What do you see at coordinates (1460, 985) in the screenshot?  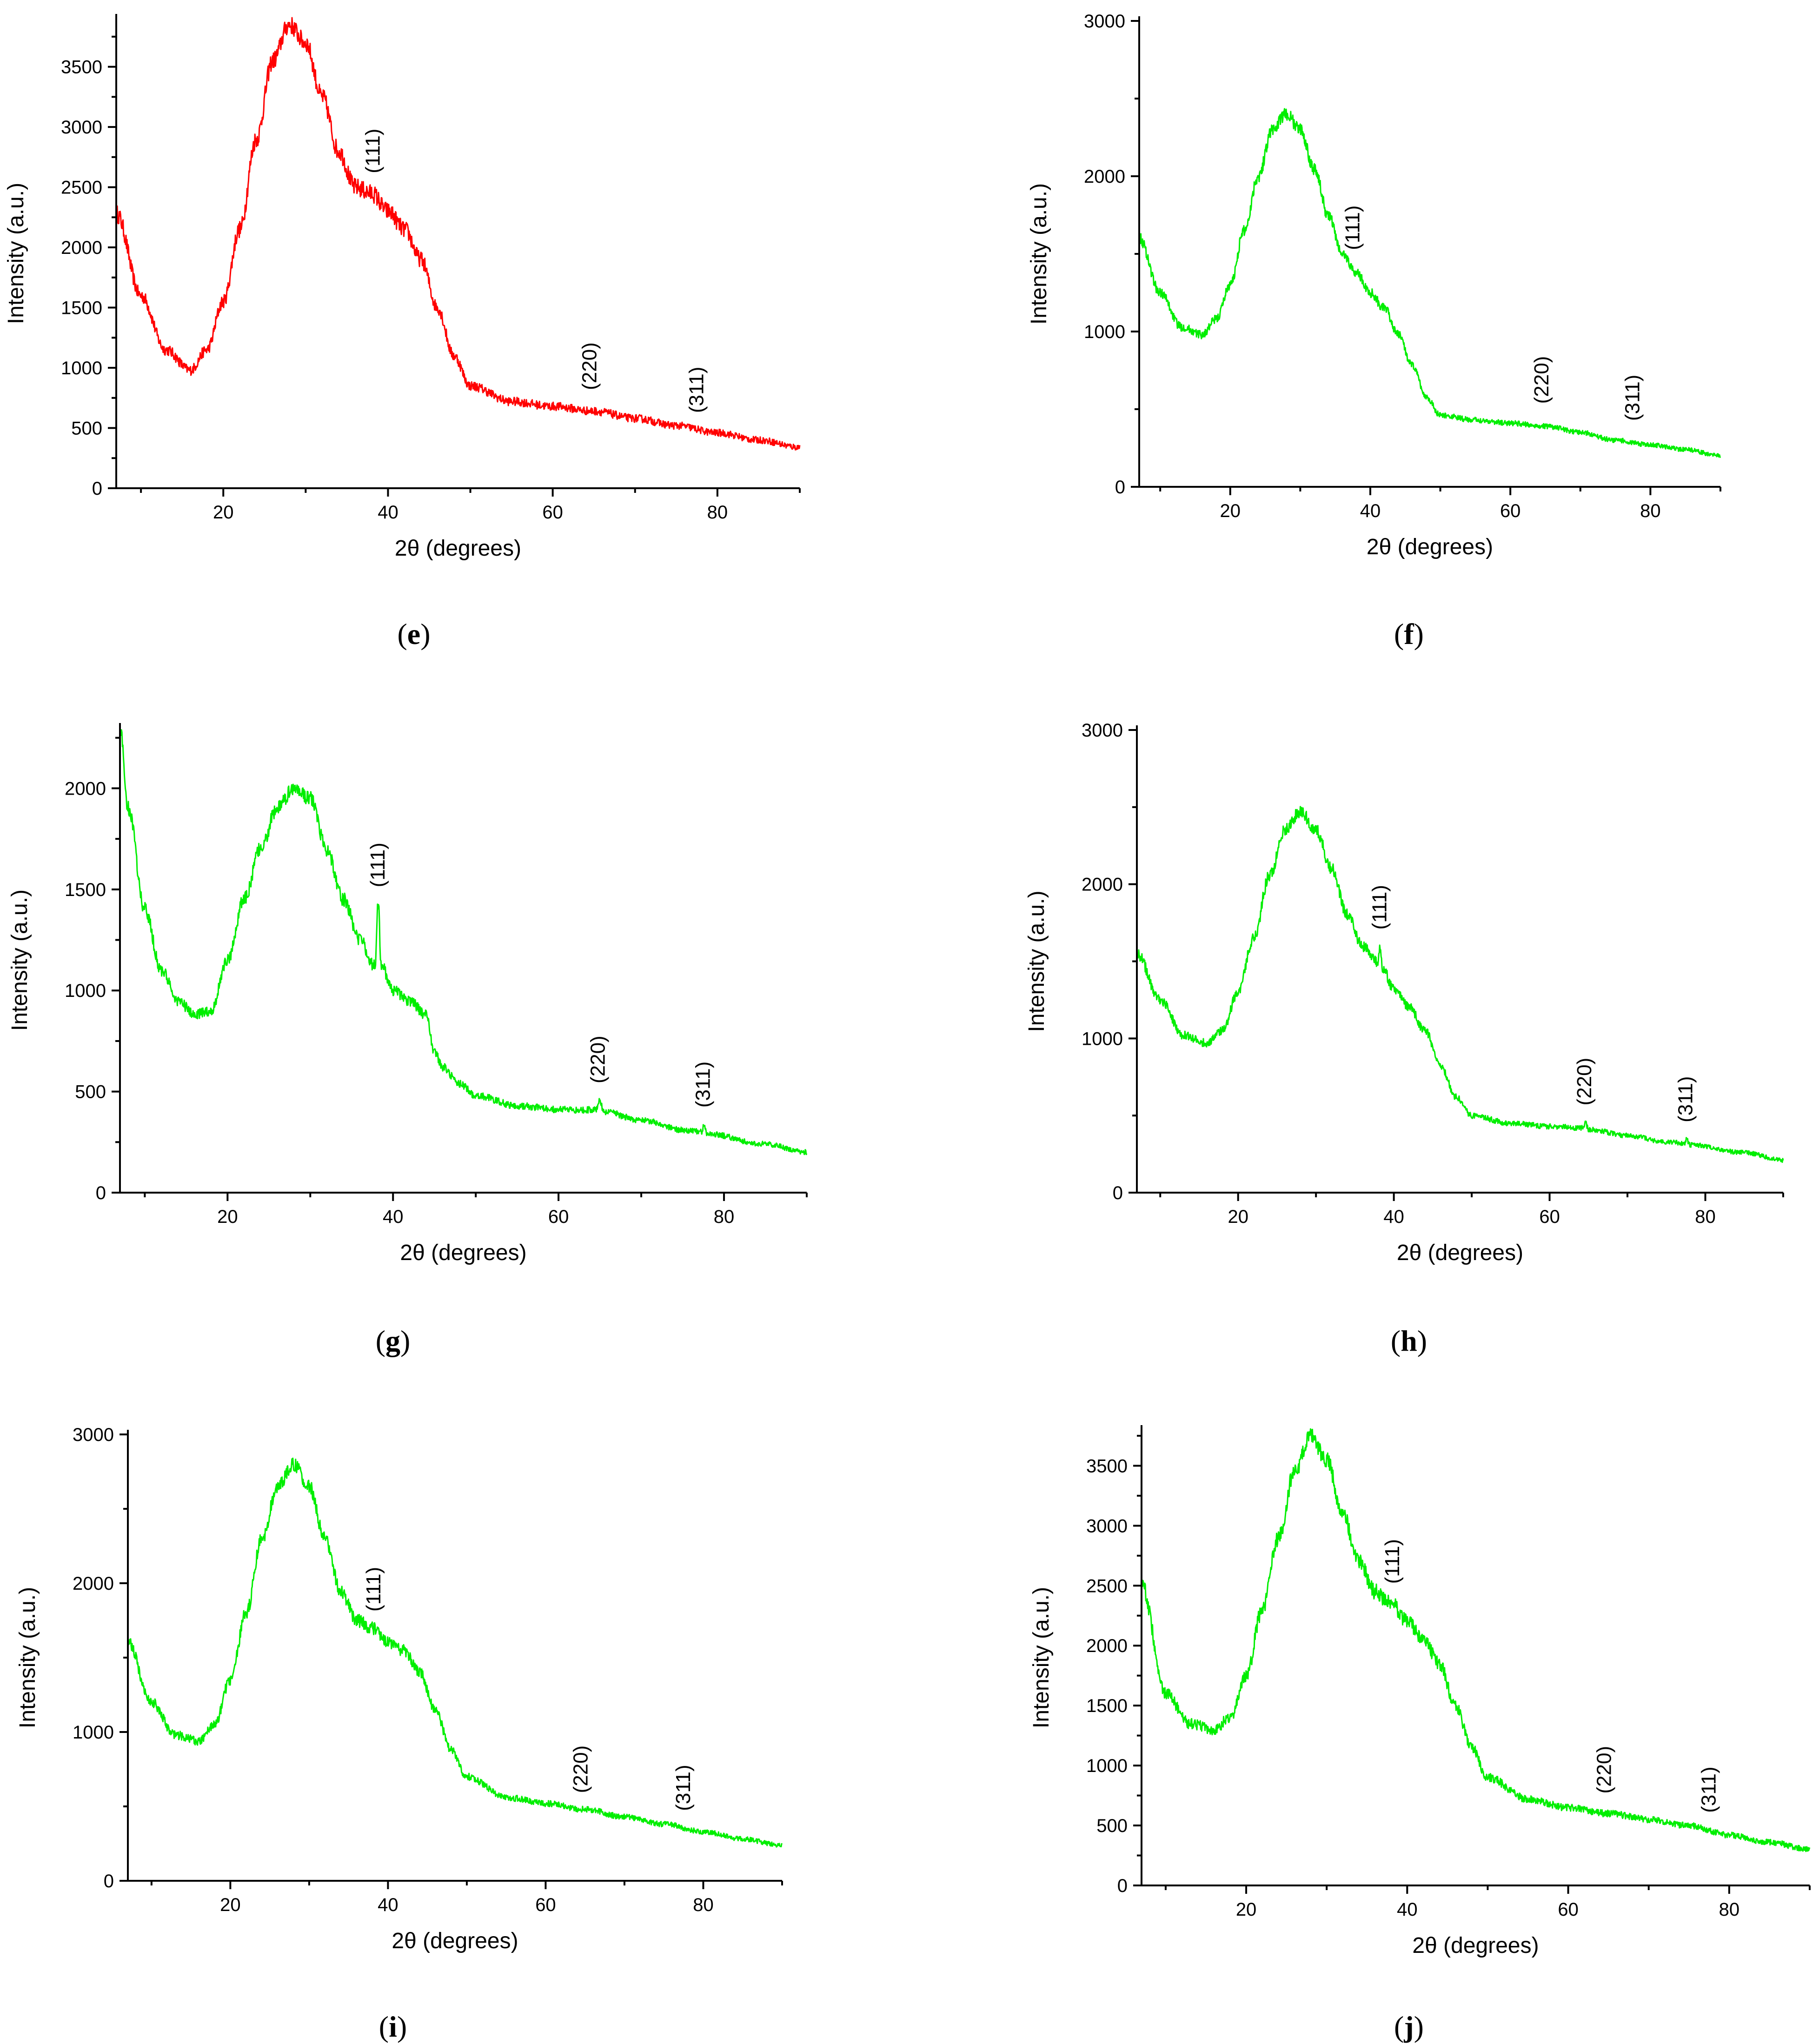 I see `series-line-h` at bounding box center [1460, 985].